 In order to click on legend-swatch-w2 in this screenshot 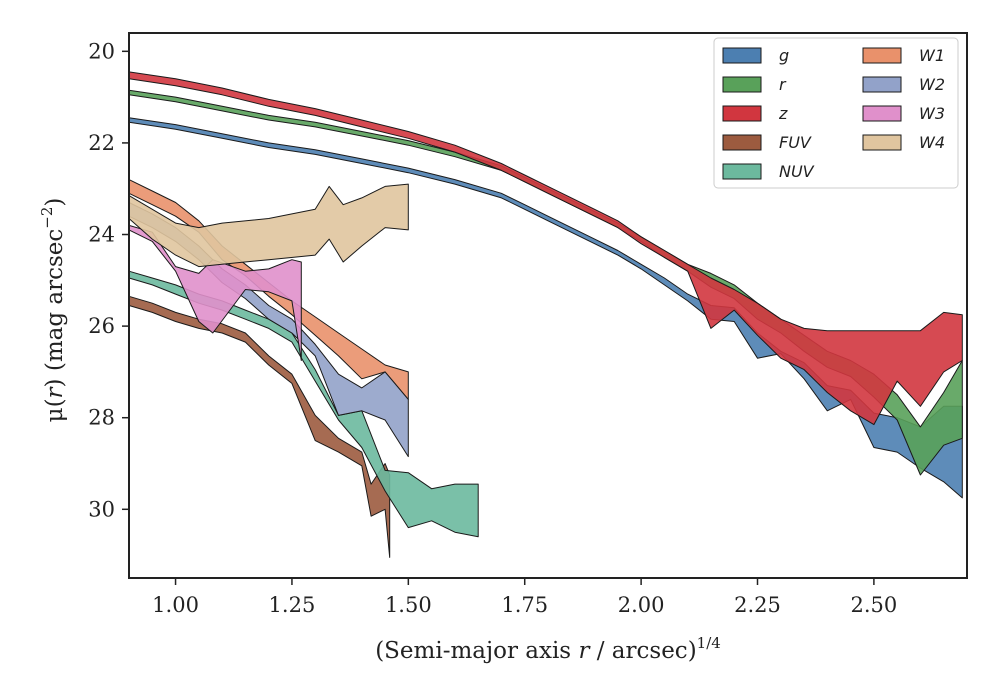, I will do `click(882, 84)`.